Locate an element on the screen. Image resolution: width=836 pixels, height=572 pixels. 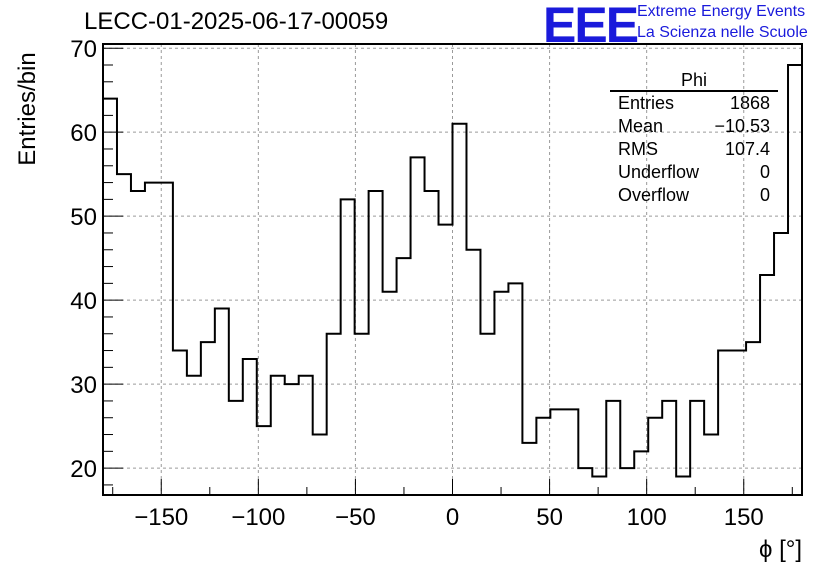
eee-logo: EEE is located at coordinates (591, 26).